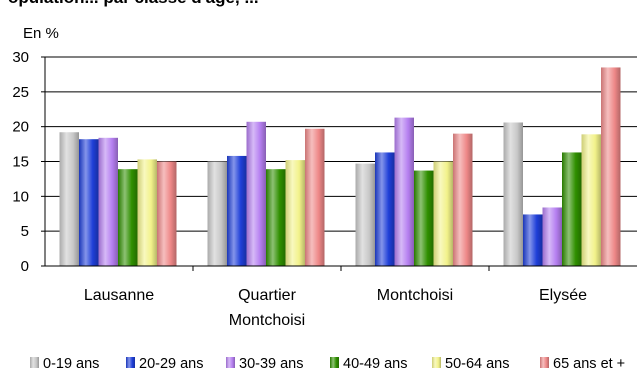 Image resolution: width=637 pixels, height=376 pixels. What do you see at coordinates (171, 364) in the screenshot?
I see `legend-label: 20-29 ans` at bounding box center [171, 364].